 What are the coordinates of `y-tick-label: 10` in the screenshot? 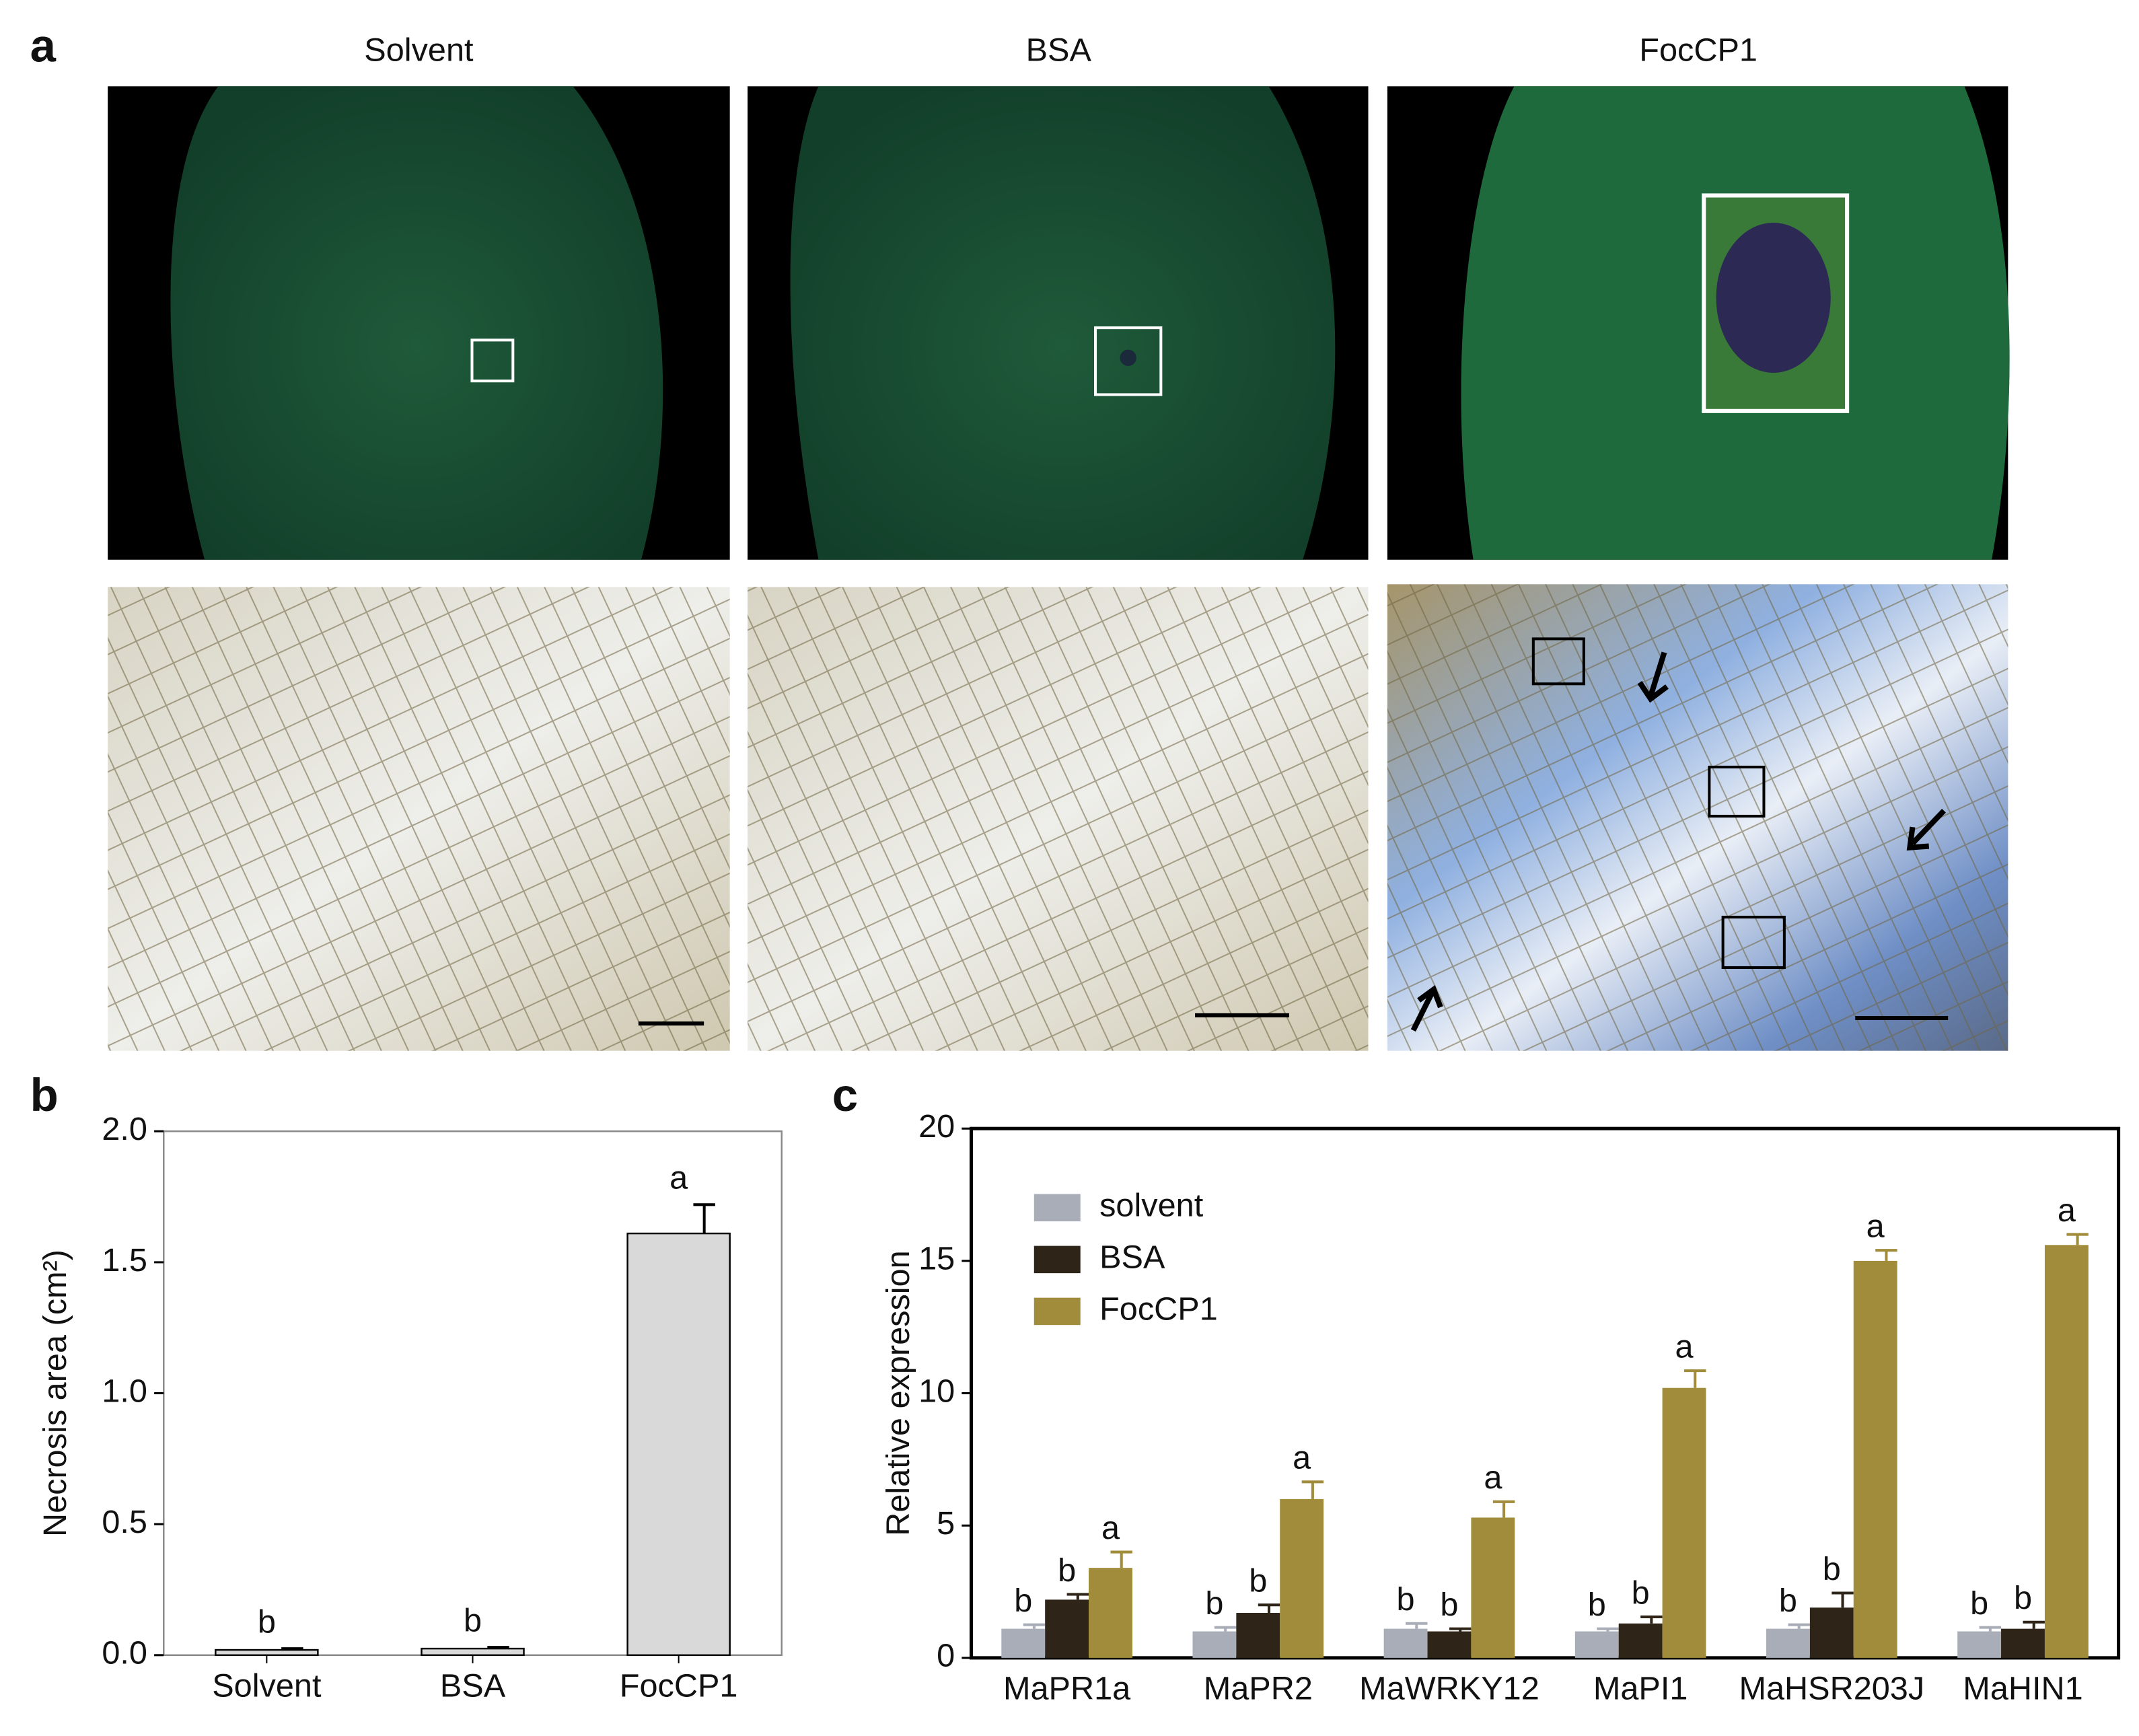 It's located at (937, 1391).